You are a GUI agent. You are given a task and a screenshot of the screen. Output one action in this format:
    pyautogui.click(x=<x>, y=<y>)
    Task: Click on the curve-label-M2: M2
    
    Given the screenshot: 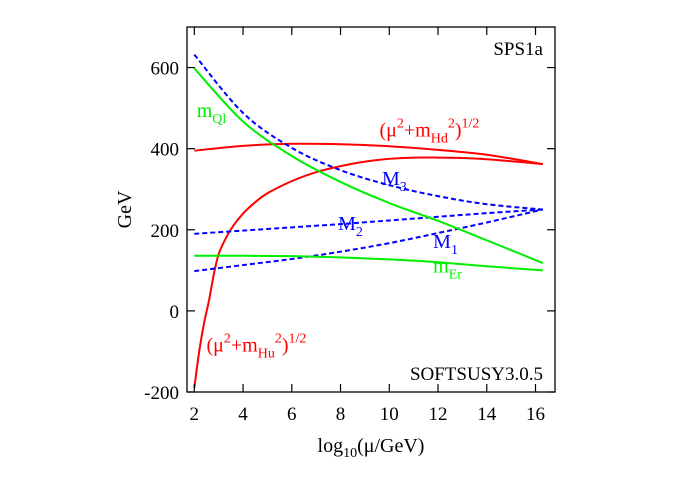 What is the action you would take?
    pyautogui.click(x=350, y=226)
    